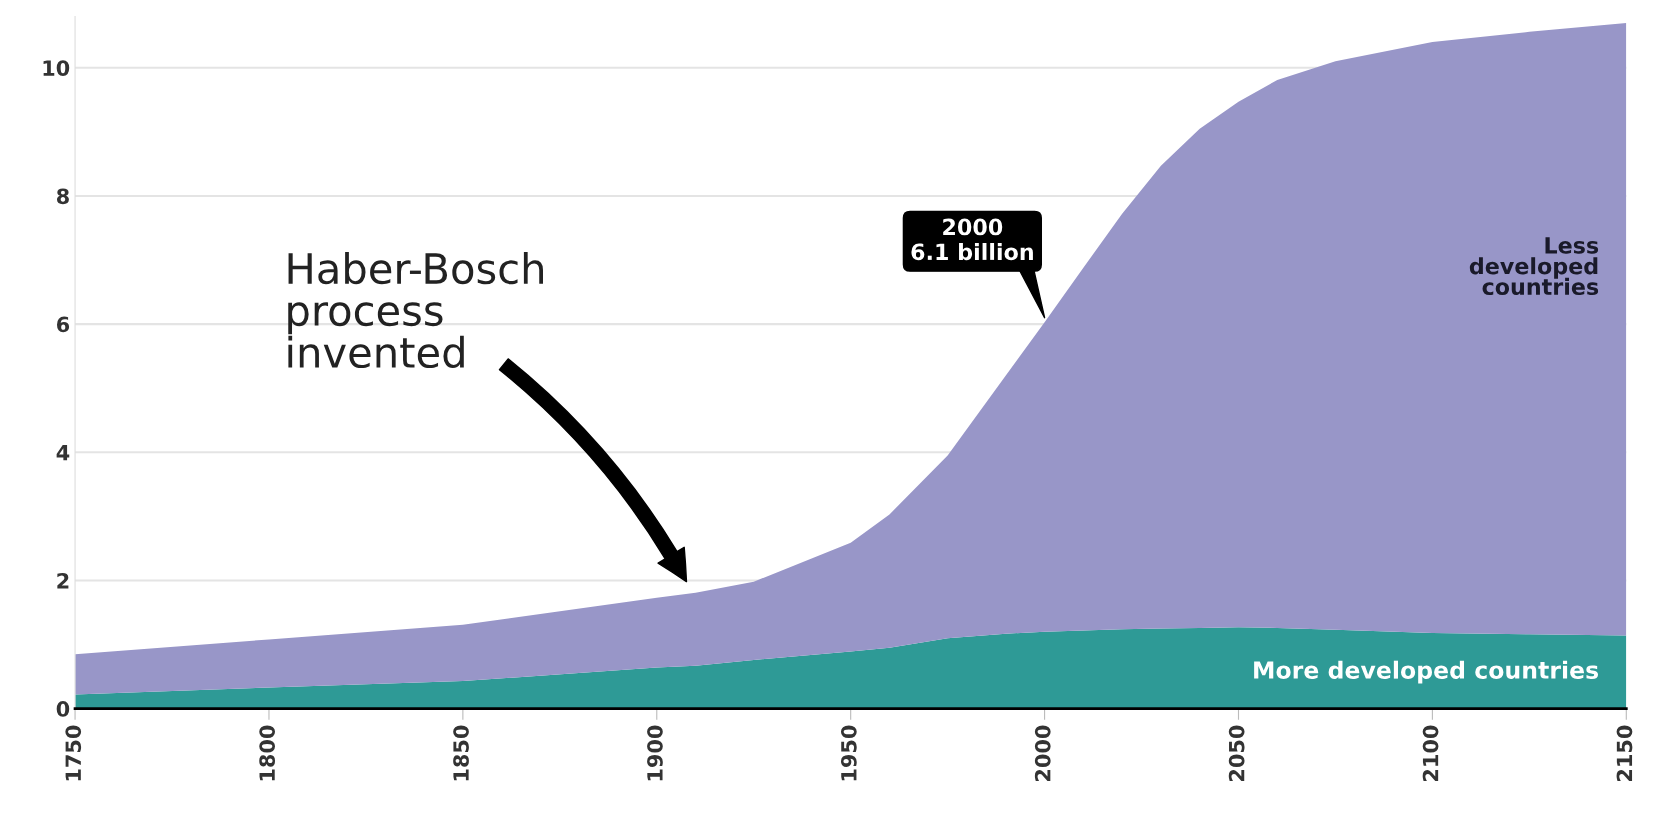  I want to click on y-tick-label: 4, so click(63, 453).